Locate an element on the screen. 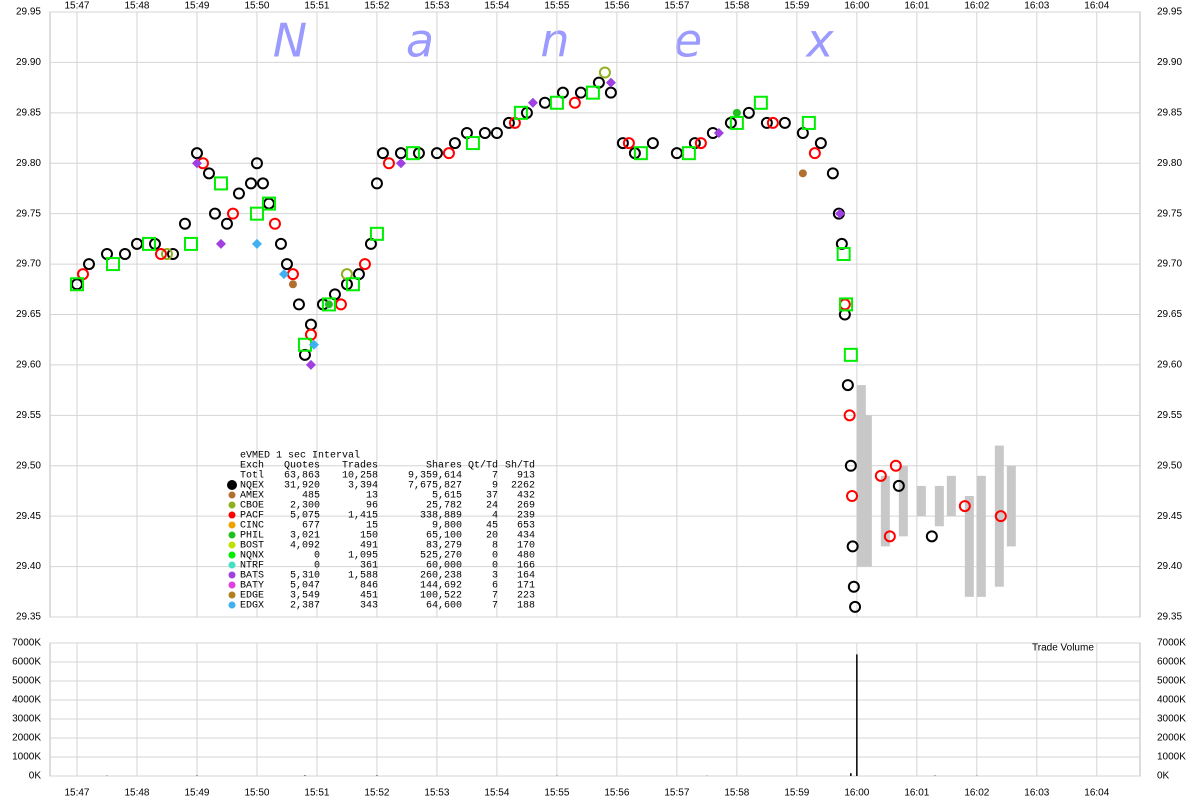  table-cell: 83,279 is located at coordinates (444, 546).